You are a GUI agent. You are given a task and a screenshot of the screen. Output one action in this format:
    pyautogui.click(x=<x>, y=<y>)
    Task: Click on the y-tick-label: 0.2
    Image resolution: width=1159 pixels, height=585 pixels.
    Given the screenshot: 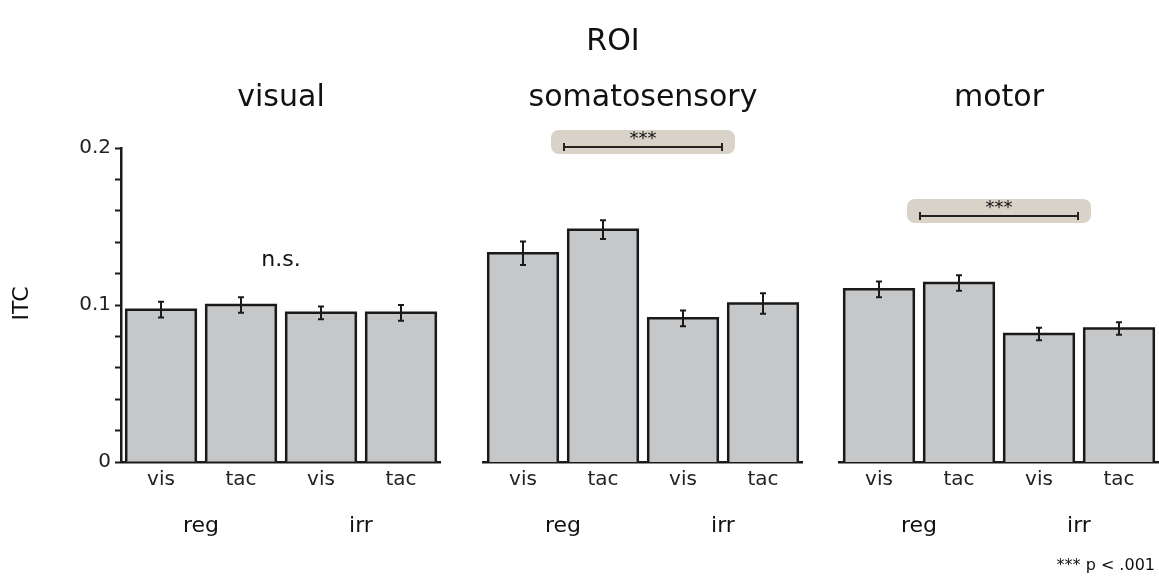 What is the action you would take?
    pyautogui.click(x=95, y=146)
    